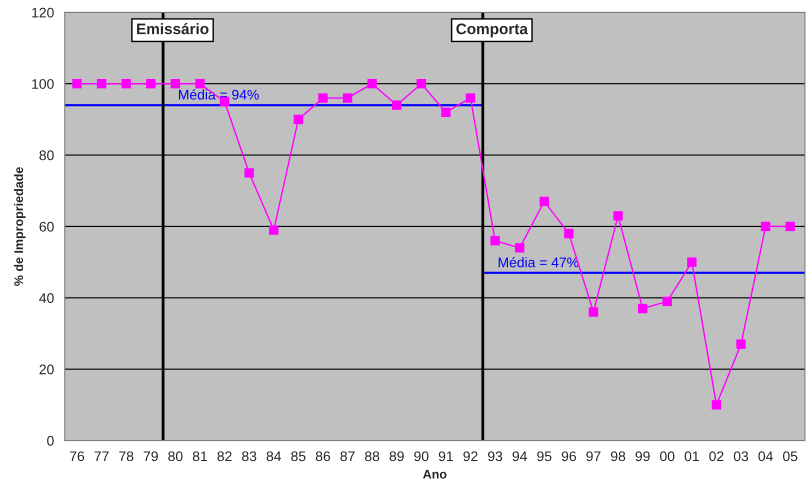 The height and width of the screenshot is (495, 809). Describe the element at coordinates (372, 456) in the screenshot. I see `x-tick-label: 88` at that location.